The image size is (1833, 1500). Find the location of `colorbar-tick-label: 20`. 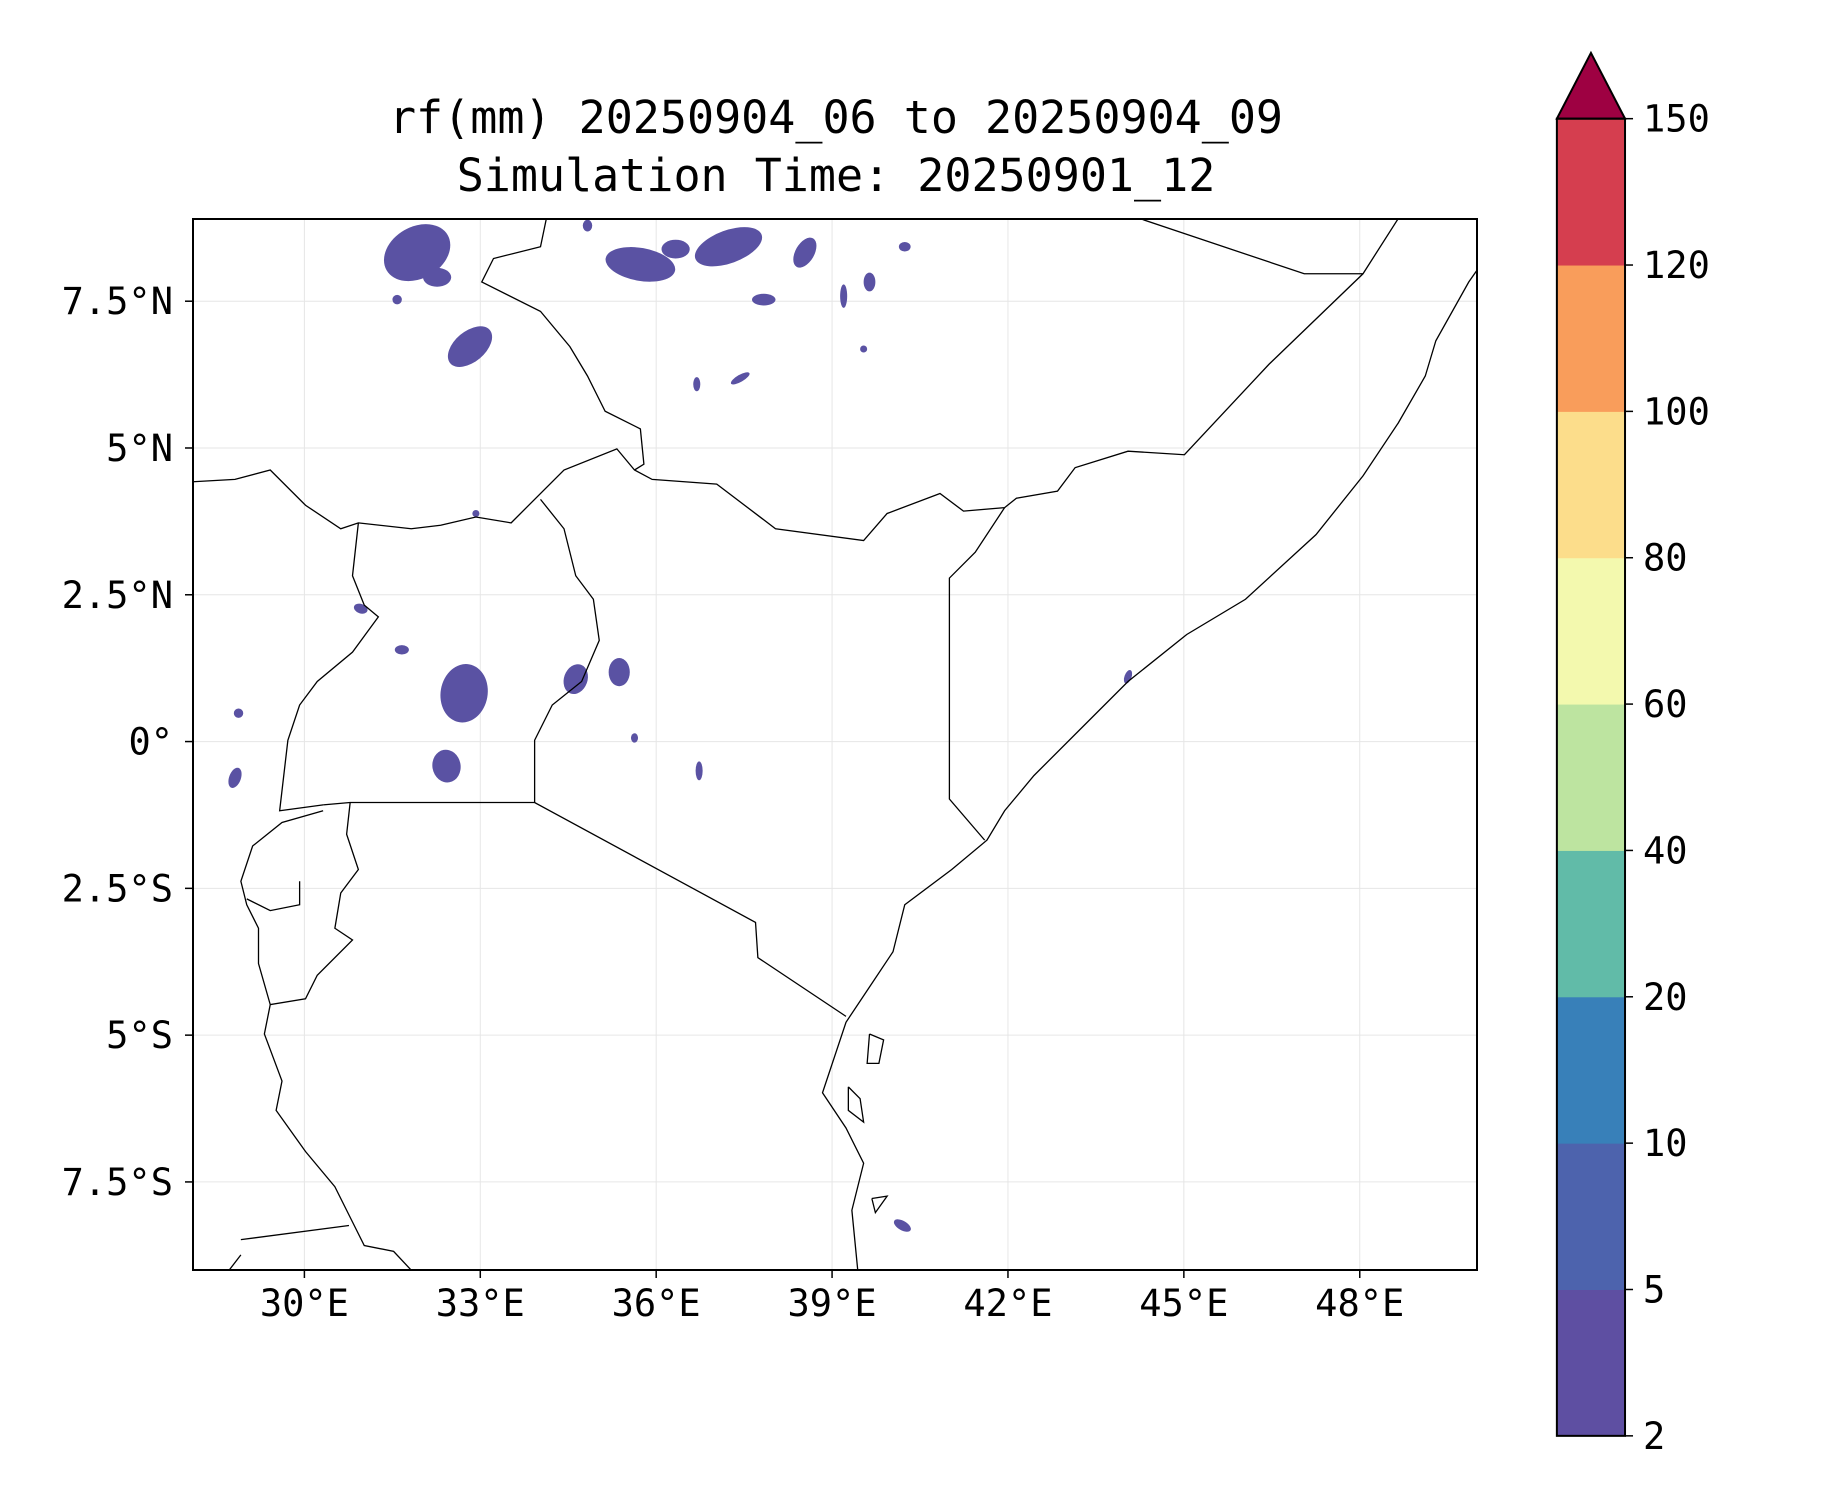

colorbar-tick-label: 20 is located at coordinates (1665, 997).